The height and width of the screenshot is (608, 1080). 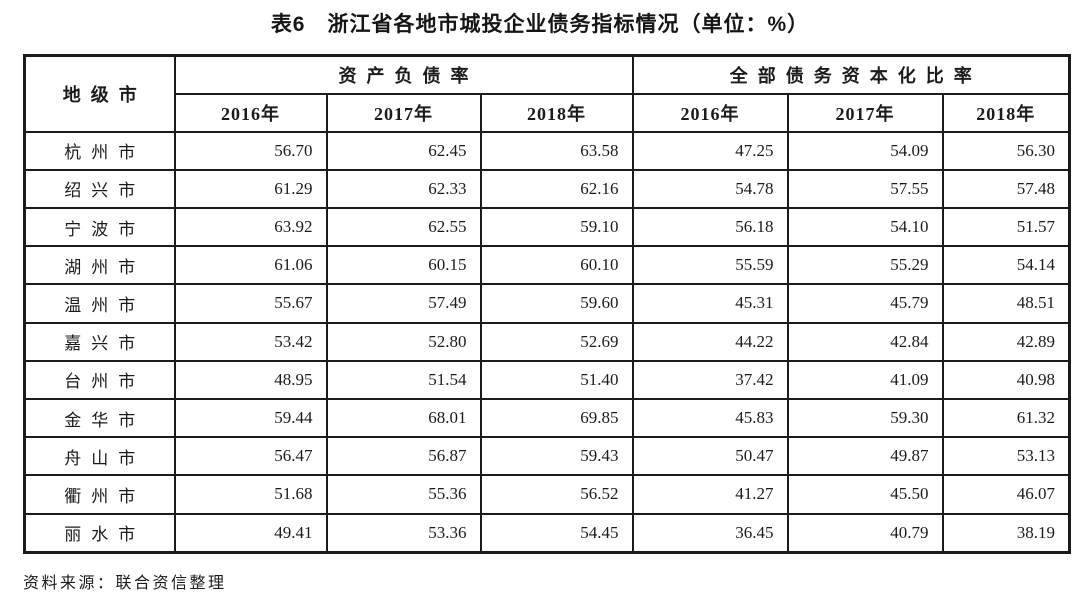 I want to click on value-cell: 53.13, so click(x=1006, y=456).